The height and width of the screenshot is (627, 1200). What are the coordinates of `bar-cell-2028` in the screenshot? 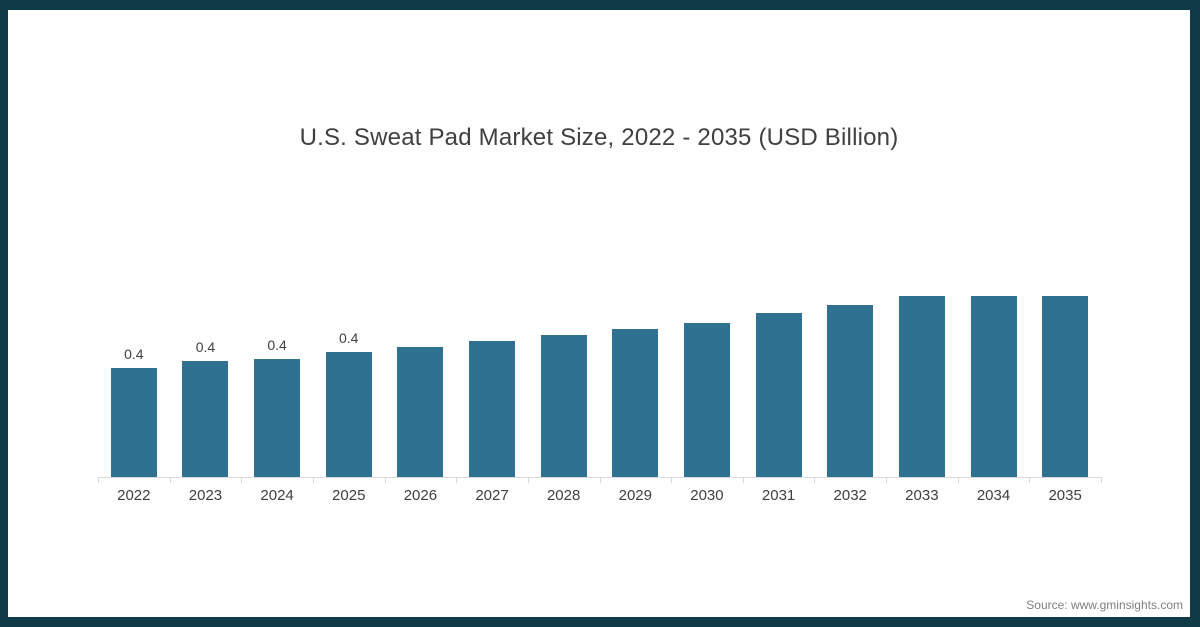 It's located at (564, 376).